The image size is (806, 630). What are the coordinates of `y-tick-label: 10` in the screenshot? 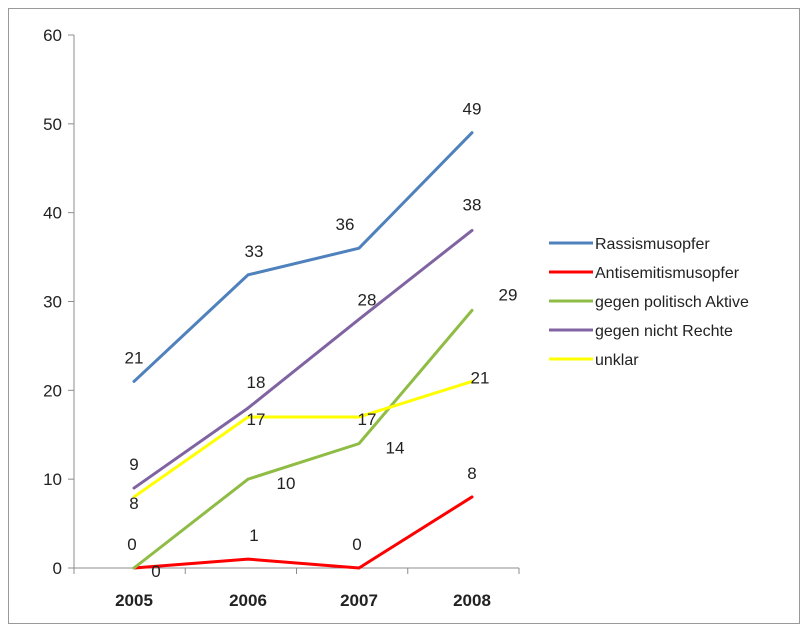 It's located at (52, 479).